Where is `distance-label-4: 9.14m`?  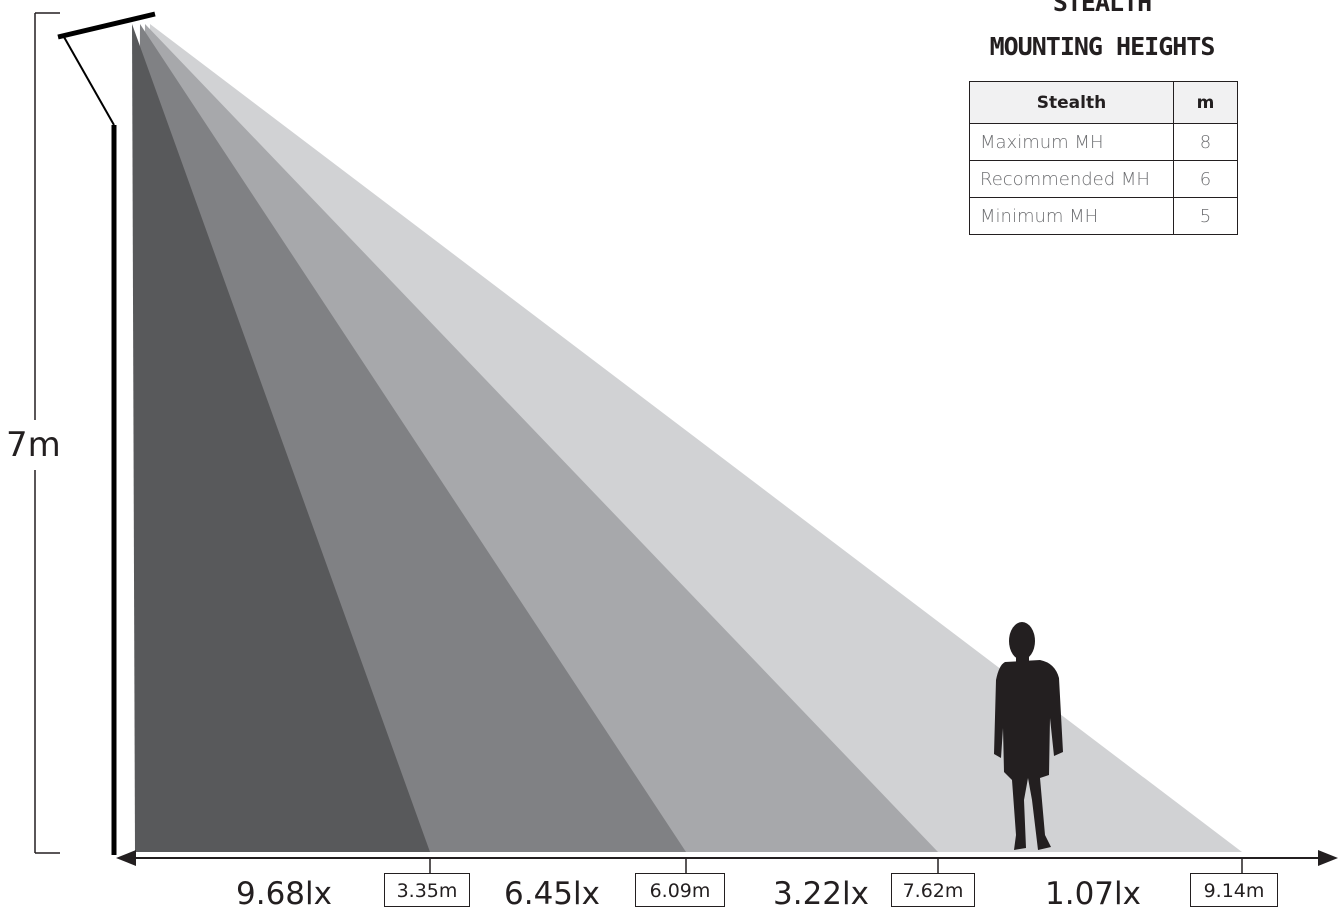
distance-label-4: 9.14m is located at coordinates (1234, 890).